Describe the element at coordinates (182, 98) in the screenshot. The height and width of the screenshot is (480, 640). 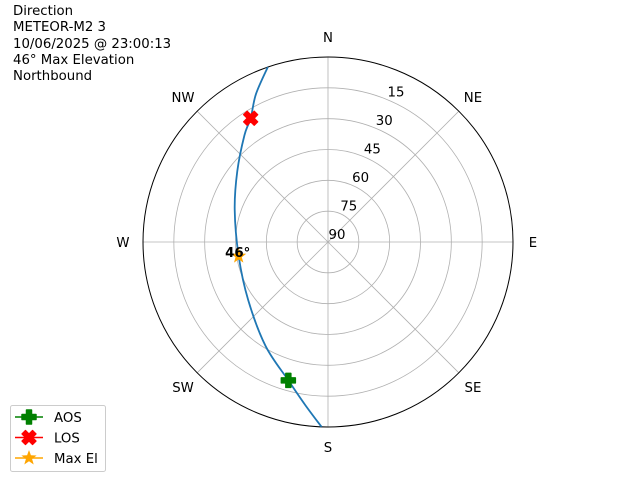
I see `azimuth-label: NW` at that location.